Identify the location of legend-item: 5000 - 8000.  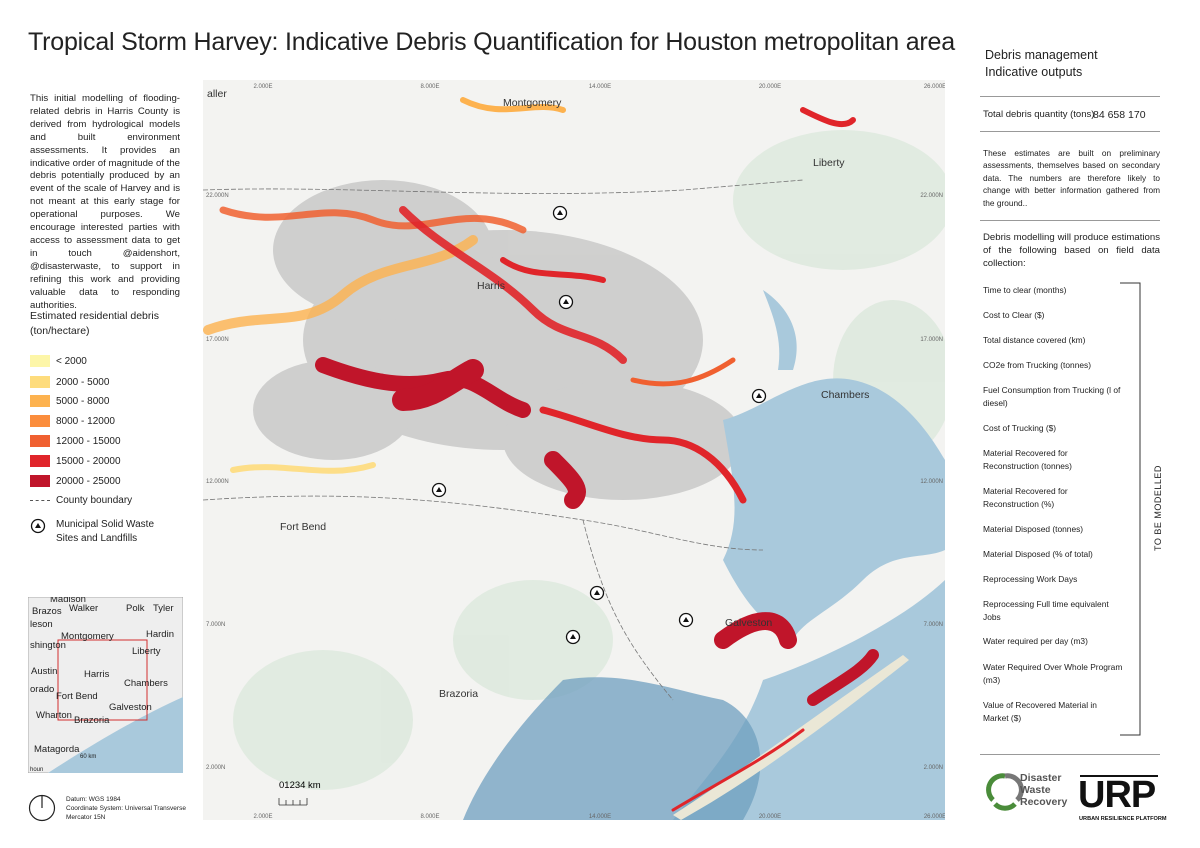
(69, 401).